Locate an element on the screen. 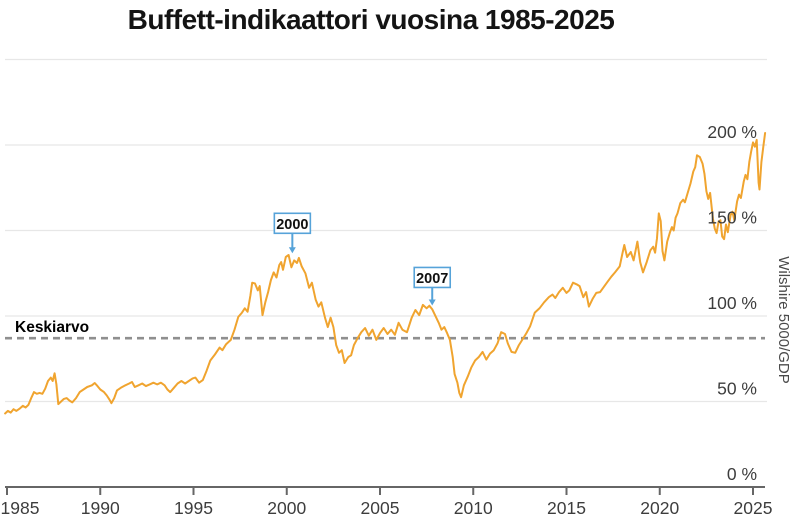 The image size is (800, 529). annotation-box-2000 is located at coordinates (292, 223).